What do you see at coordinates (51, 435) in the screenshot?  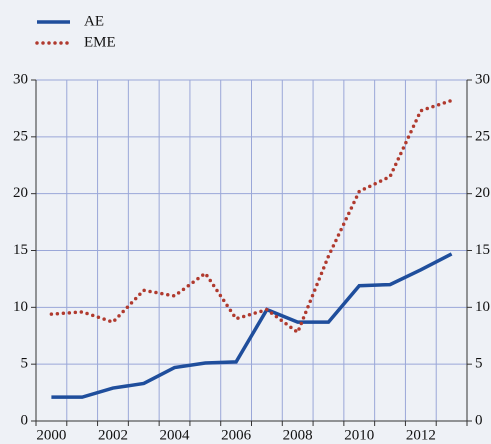 I see `x-tick-label: 2000` at bounding box center [51, 435].